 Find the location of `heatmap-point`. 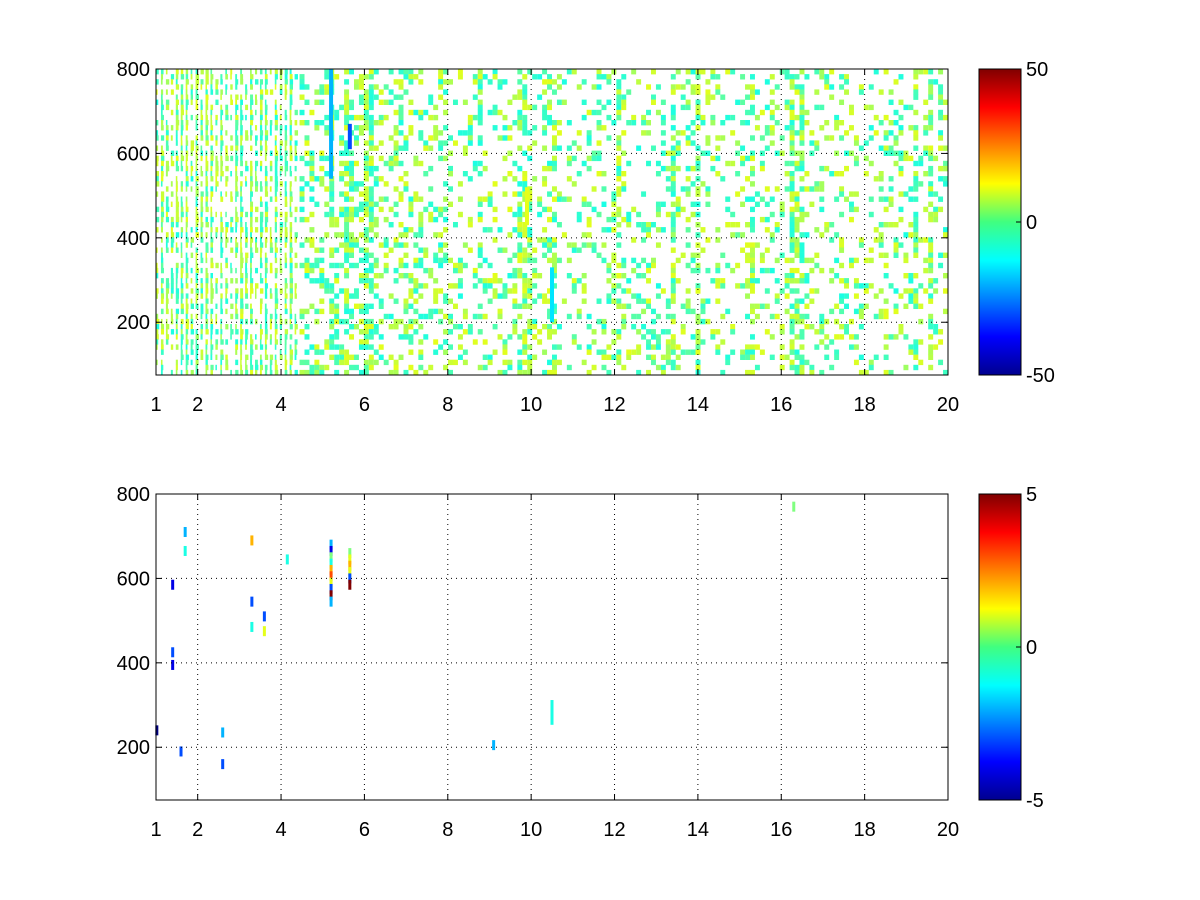

heatmap-point is located at coordinates (350, 578).